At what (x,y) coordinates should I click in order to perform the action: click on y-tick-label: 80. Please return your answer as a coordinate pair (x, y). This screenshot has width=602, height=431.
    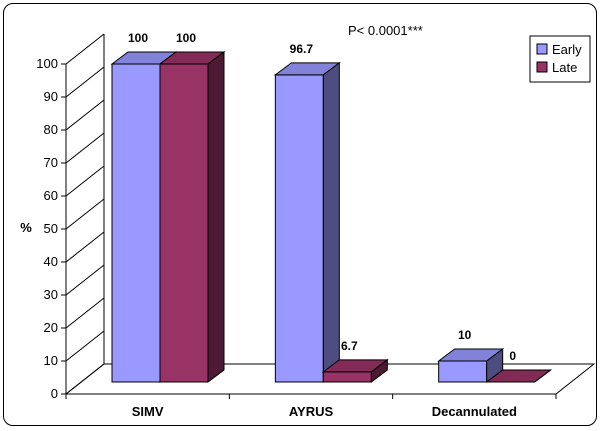
    Looking at the image, I should click on (51, 129).